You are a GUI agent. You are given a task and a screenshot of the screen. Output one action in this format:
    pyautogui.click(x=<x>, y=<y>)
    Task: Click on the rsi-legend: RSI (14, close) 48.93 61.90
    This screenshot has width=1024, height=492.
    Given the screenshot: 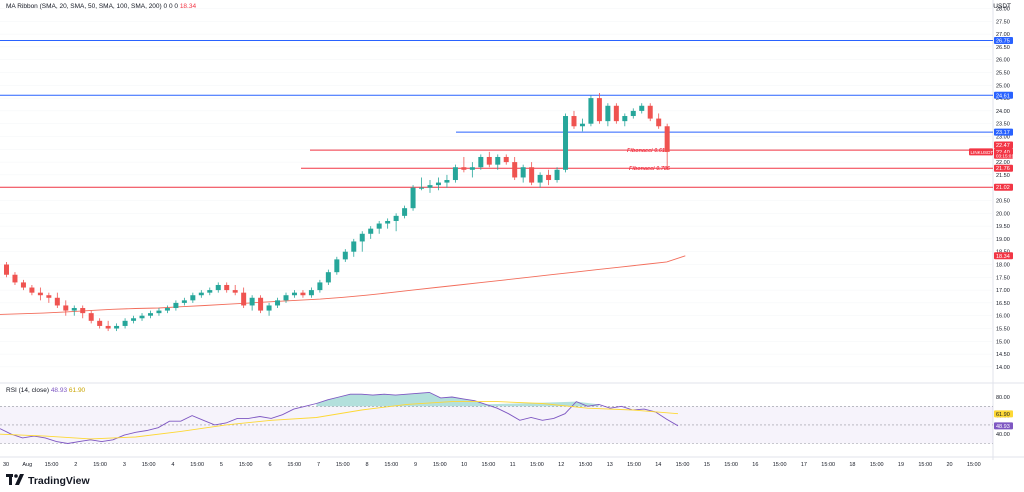 What is the action you would take?
    pyautogui.click(x=45, y=390)
    